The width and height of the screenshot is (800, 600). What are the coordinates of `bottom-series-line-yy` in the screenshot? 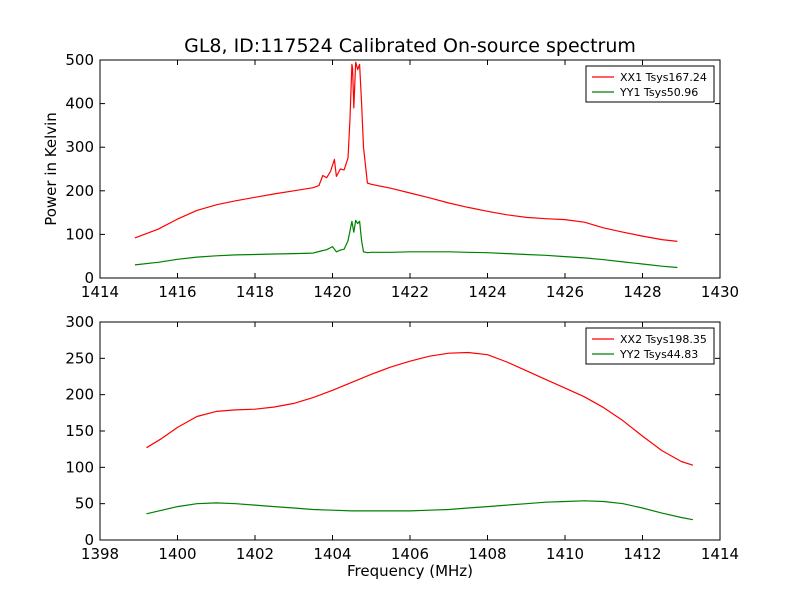 It's located at (420, 510).